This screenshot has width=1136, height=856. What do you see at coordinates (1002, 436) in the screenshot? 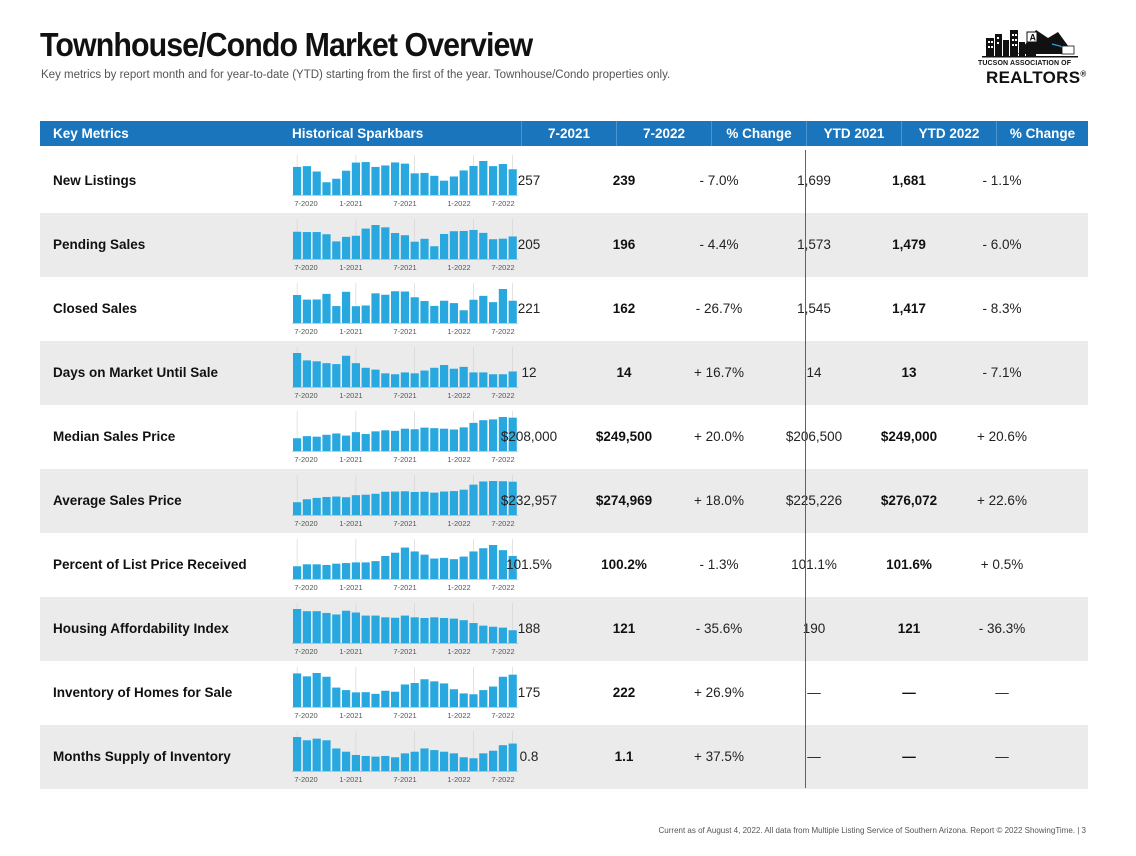
I see `value-ytd-pct-change: + 20.6%` at bounding box center [1002, 436].